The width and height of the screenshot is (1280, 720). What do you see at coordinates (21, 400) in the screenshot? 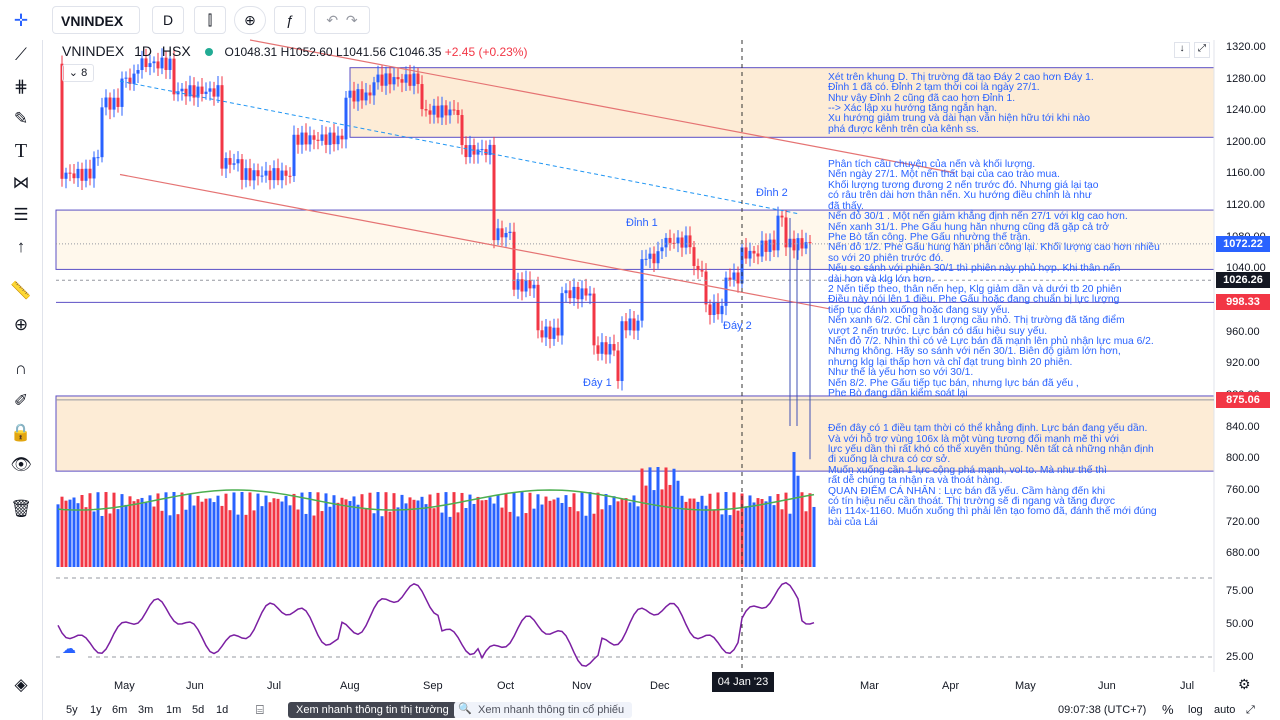
I see `lock-drawing-icon: ✐` at bounding box center [21, 400].